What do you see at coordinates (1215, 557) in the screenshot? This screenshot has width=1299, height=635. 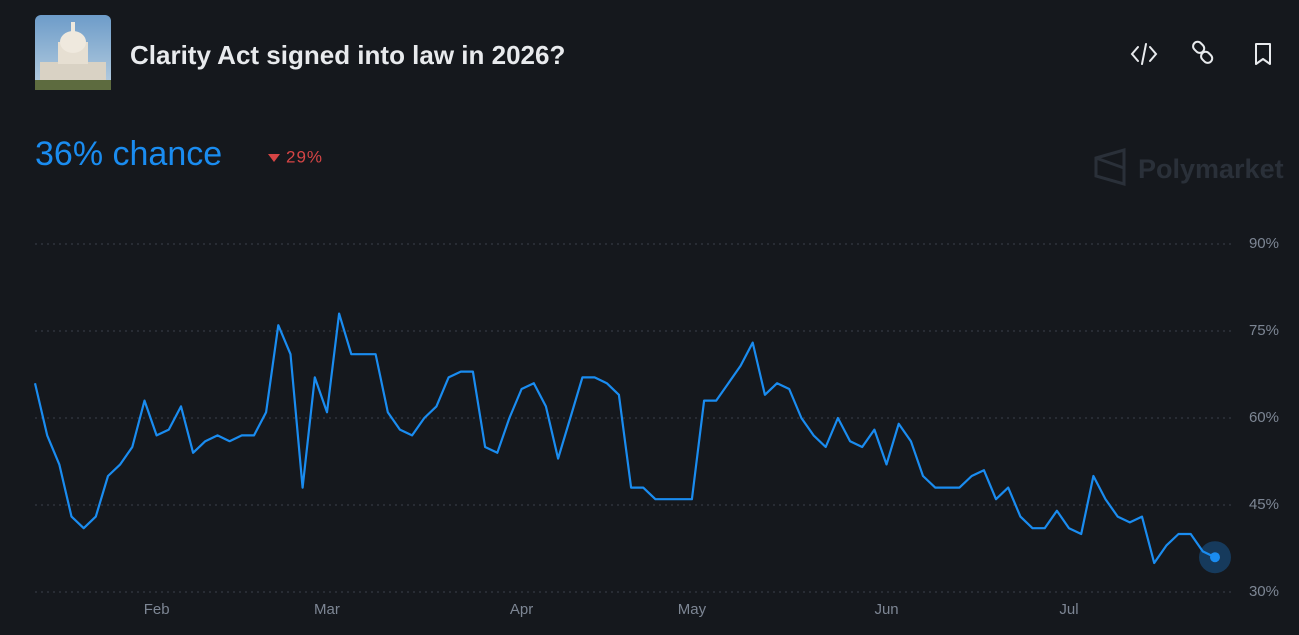 I see `end-dot` at bounding box center [1215, 557].